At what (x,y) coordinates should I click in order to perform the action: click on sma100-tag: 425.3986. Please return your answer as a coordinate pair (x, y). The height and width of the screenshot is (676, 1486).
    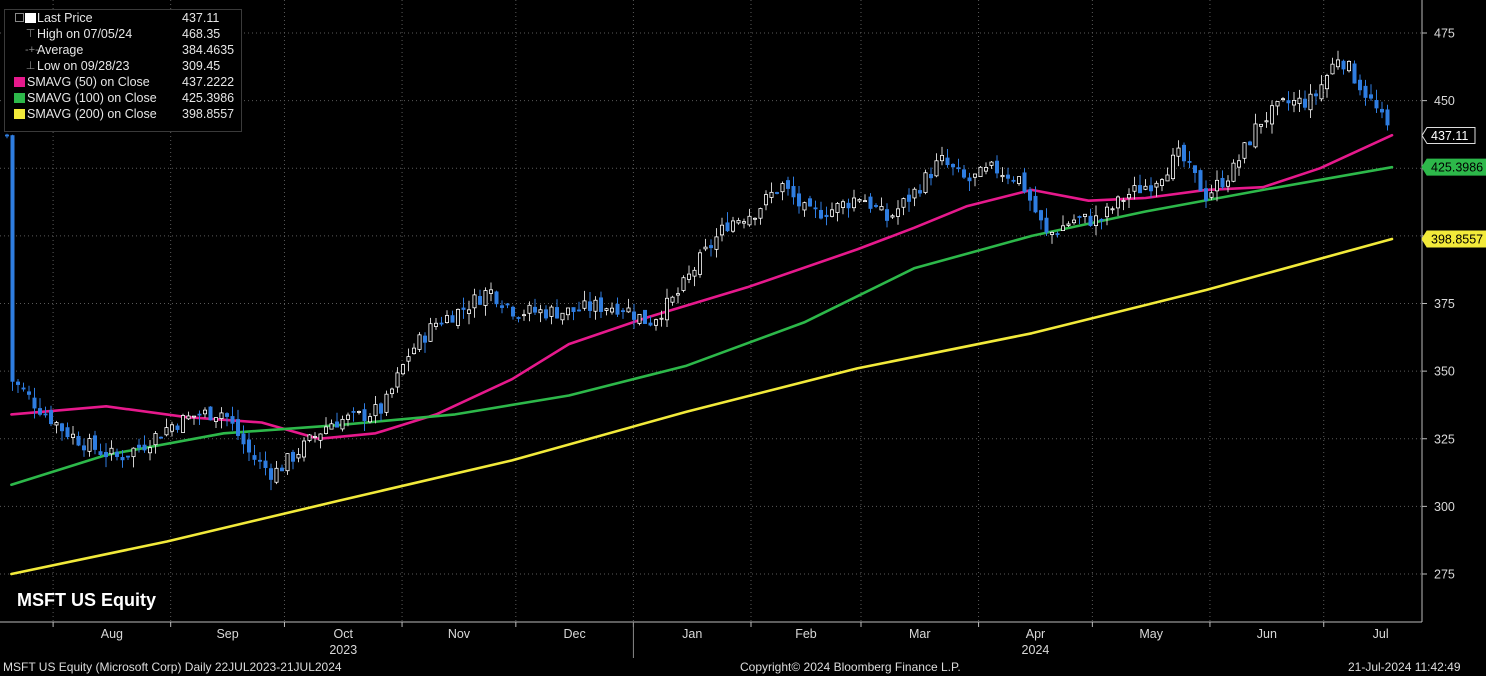
    Looking at the image, I should click on (1453, 167).